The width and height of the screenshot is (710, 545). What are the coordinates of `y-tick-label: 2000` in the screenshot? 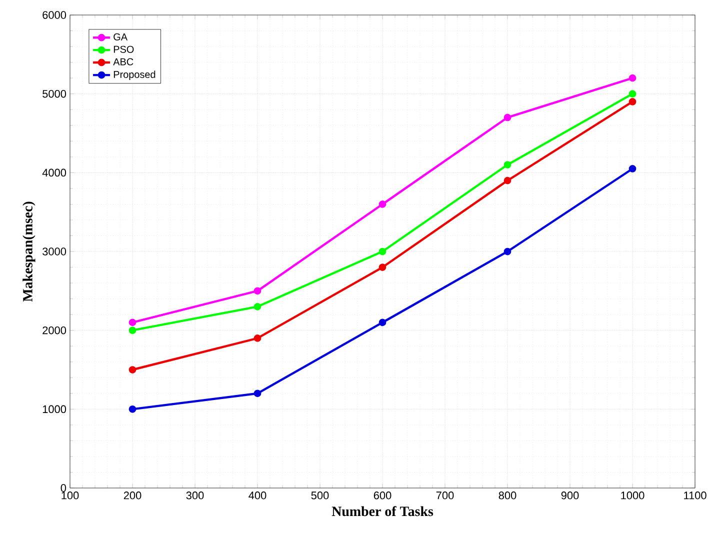 It's located at (54, 330).